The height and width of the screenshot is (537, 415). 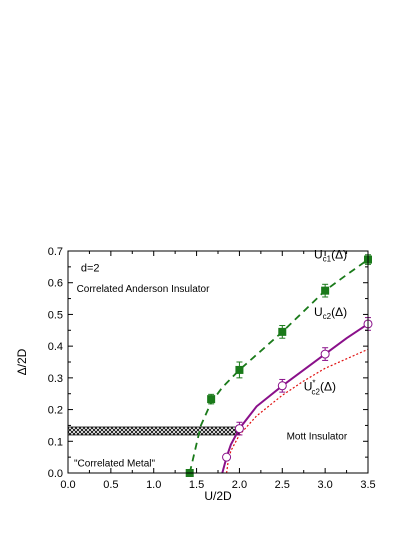 I want to click on series-1-fit-line, so click(x=295, y=398).